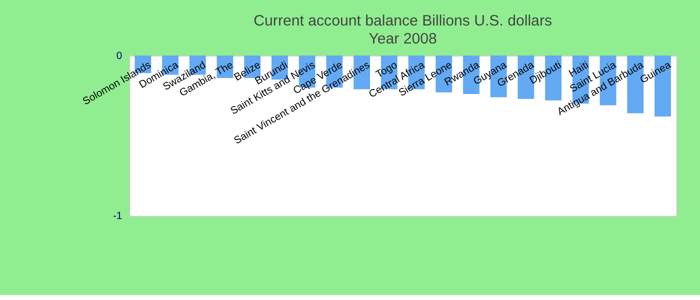 The width and height of the screenshot is (700, 300). I want to click on chart-subtitle: Year 2008, so click(402, 39).